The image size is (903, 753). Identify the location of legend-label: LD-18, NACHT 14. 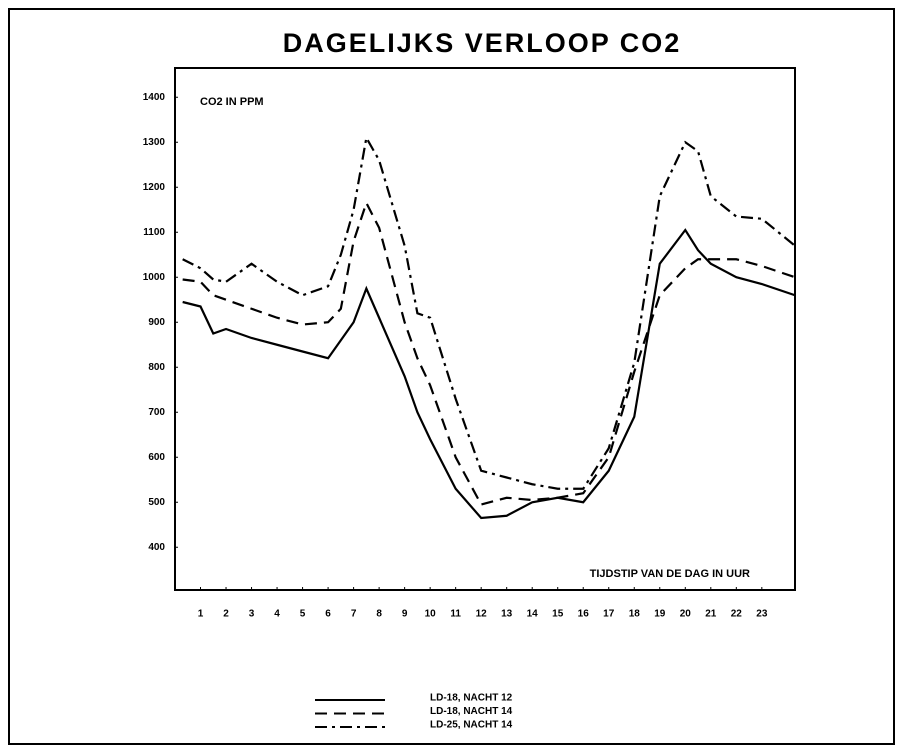
(471, 711).